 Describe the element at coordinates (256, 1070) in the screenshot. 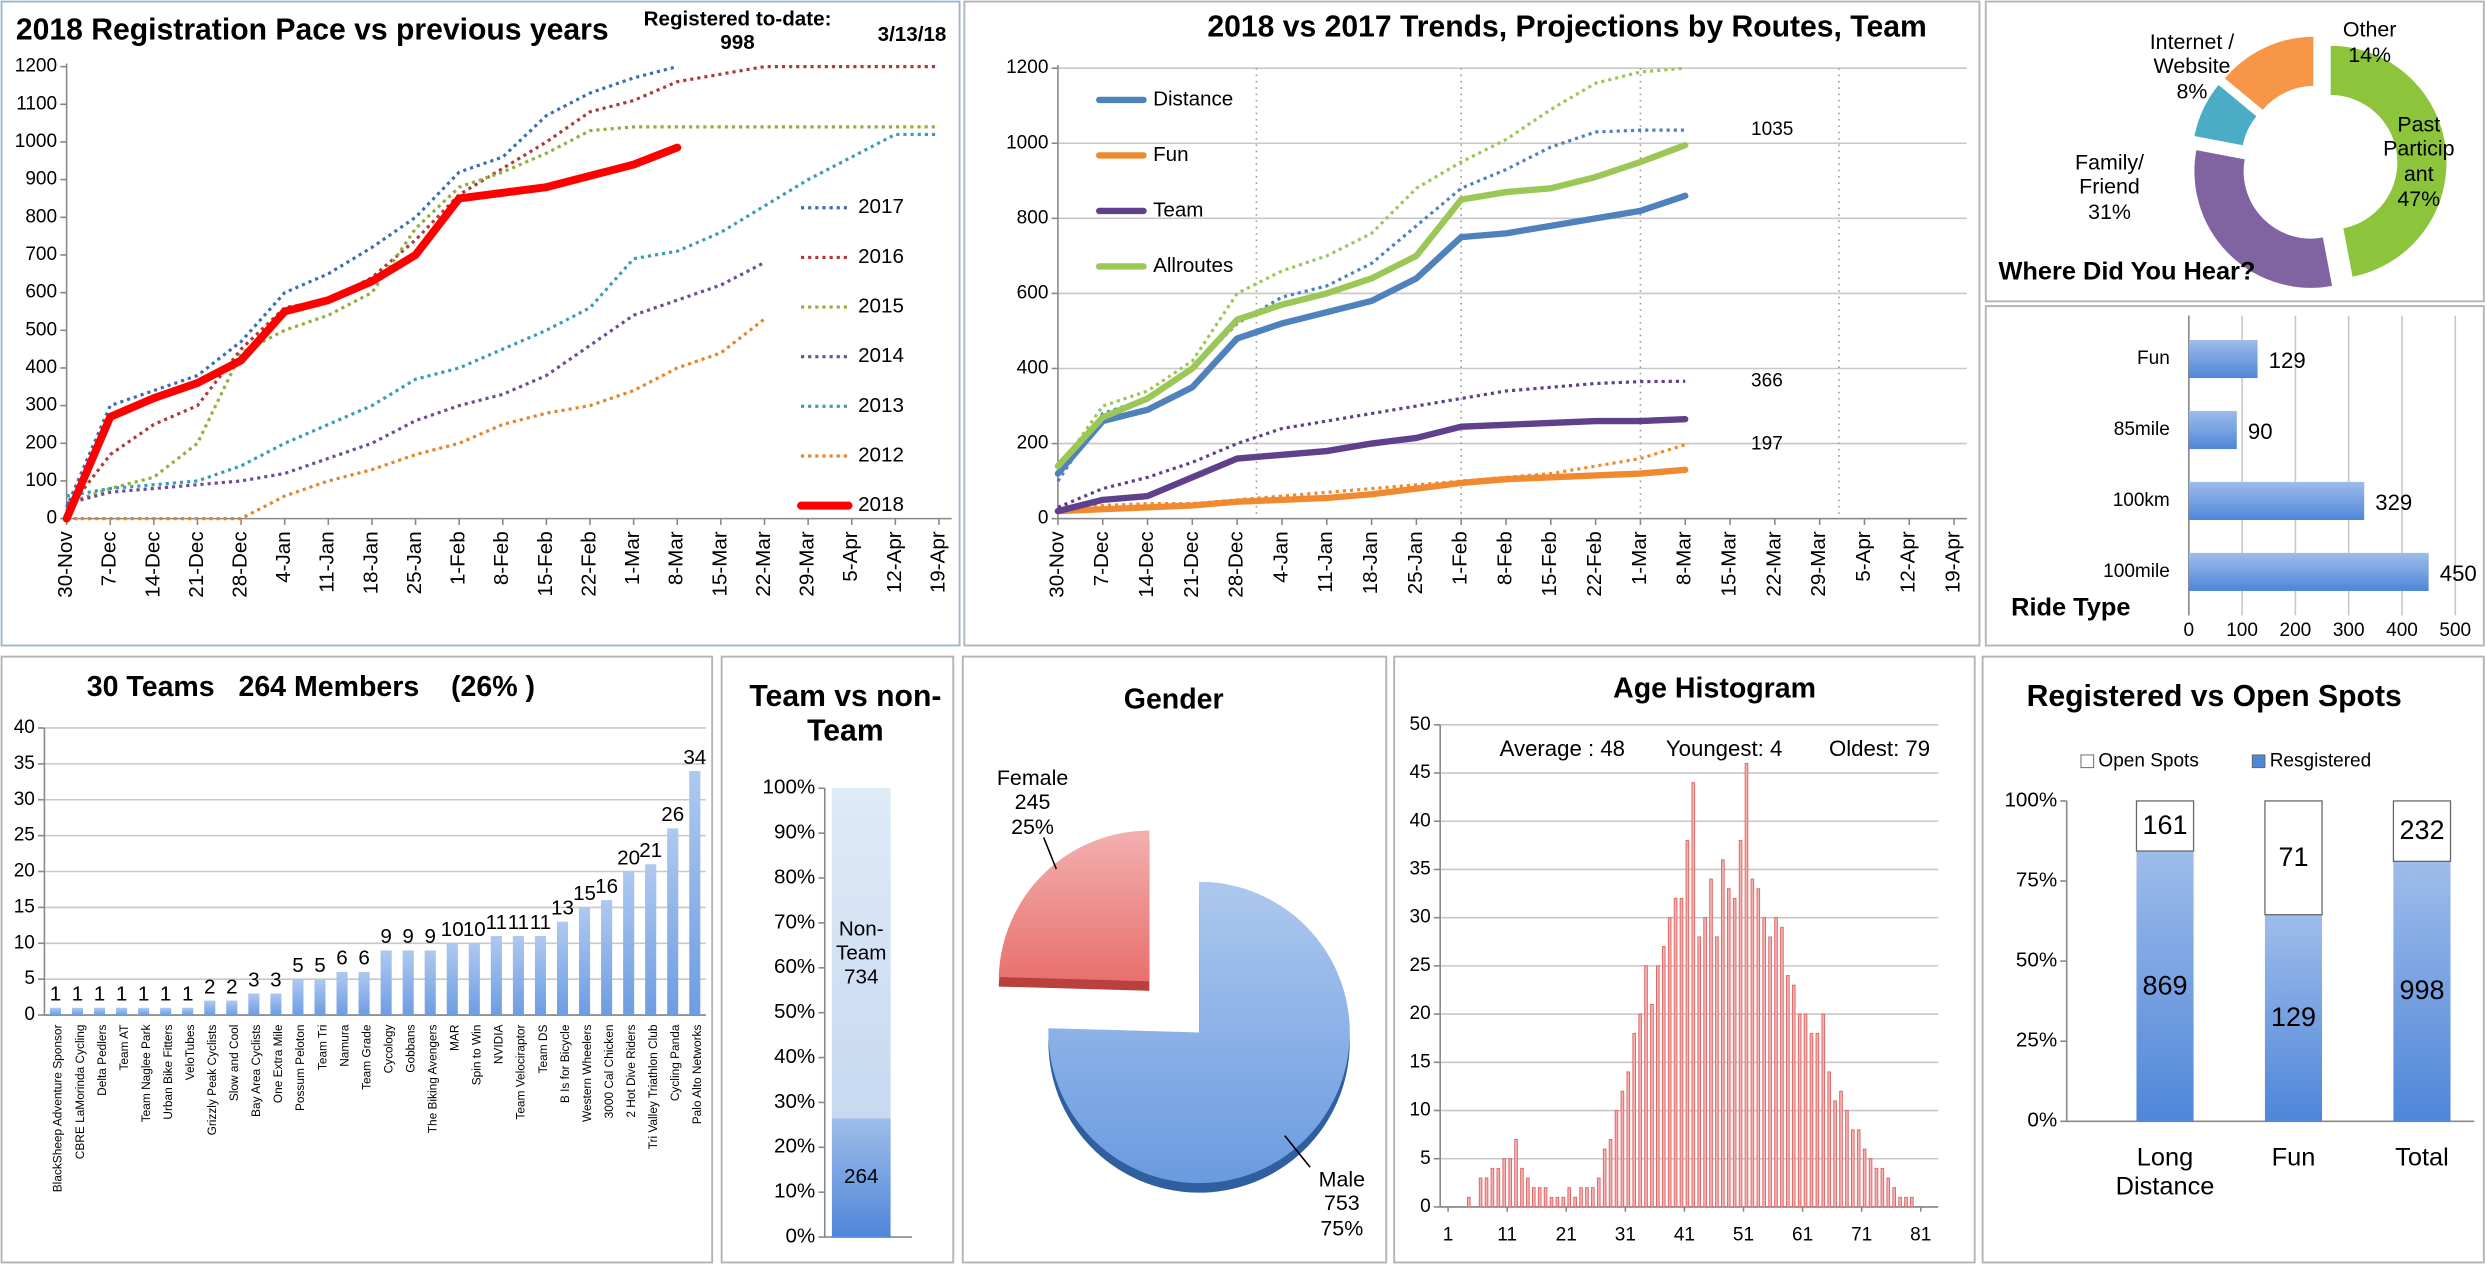

I see `x-tick-label: Bay Area Cyclists` at that location.